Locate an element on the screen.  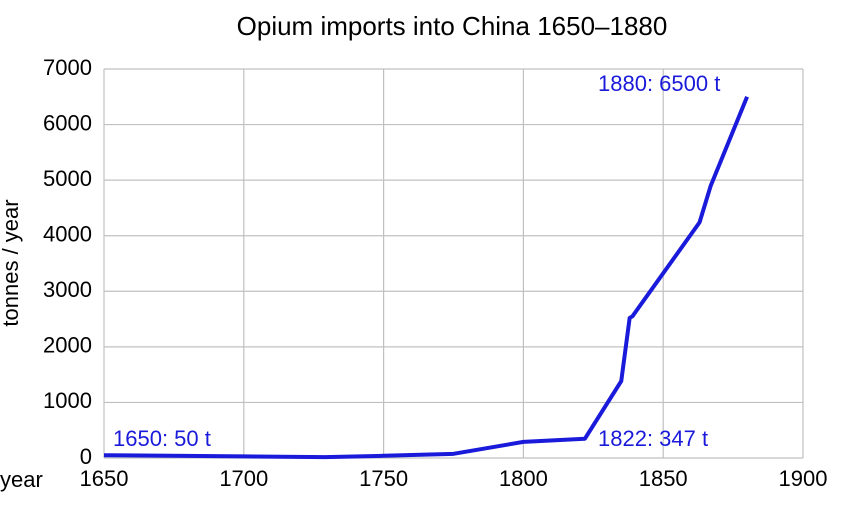
y-tick-label: 3000 is located at coordinates (67, 289).